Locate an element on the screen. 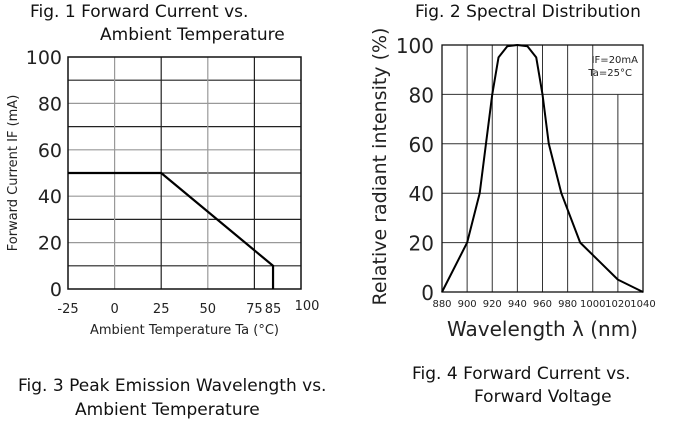 This screenshot has height=421, width=681. fig1-caption-line2: Ambient Temperature is located at coordinates (192, 35).